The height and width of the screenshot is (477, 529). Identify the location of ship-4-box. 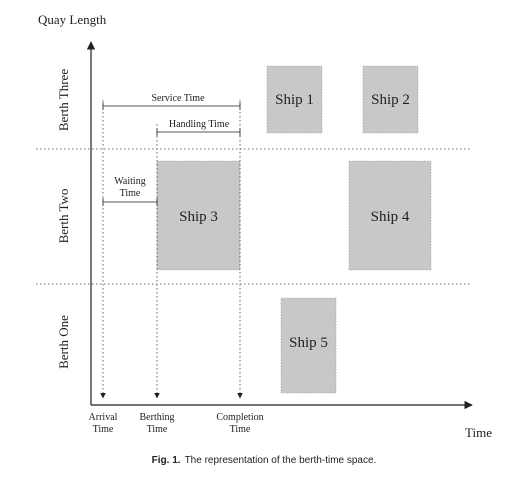
(390, 215).